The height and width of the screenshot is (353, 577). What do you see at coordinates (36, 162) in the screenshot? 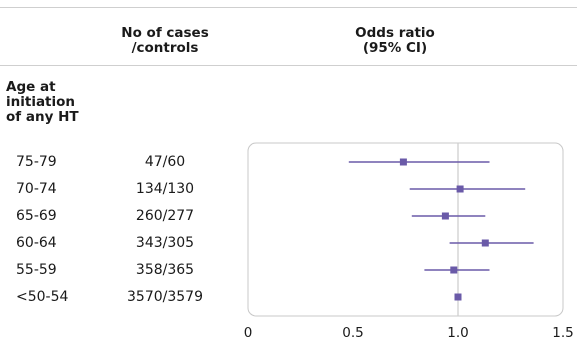
I see `row-label: 75-79` at bounding box center [36, 162].